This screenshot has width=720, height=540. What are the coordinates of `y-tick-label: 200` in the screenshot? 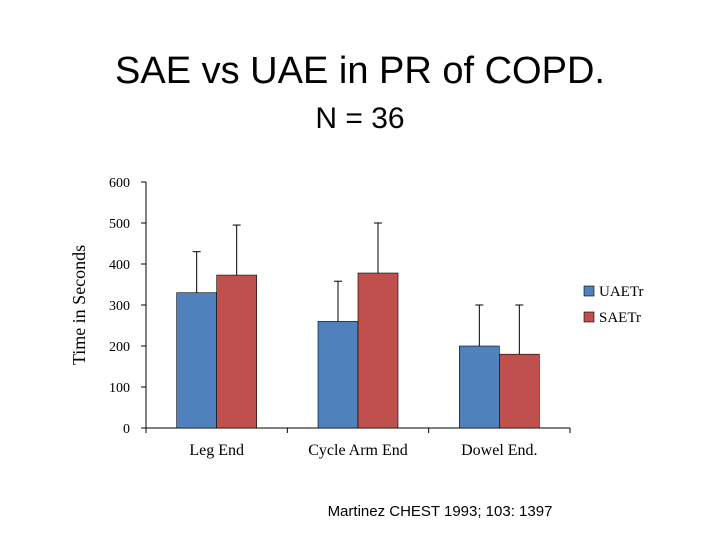 It's located at (119, 347).